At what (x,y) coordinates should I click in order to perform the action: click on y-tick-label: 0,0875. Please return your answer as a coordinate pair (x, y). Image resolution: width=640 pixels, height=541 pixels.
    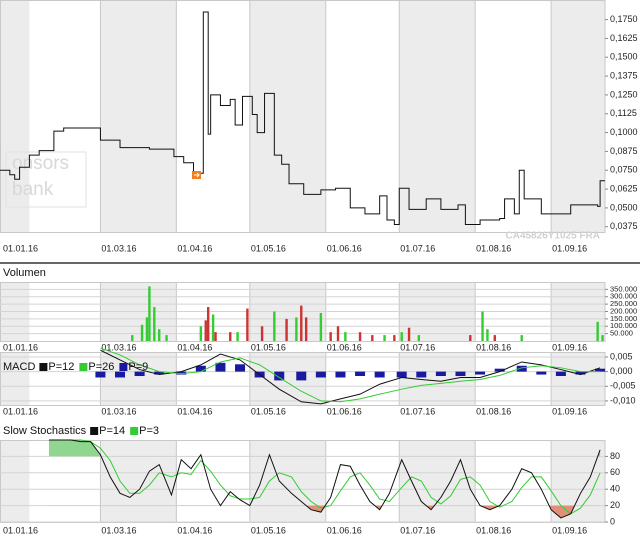
    Looking at the image, I should click on (624, 151).